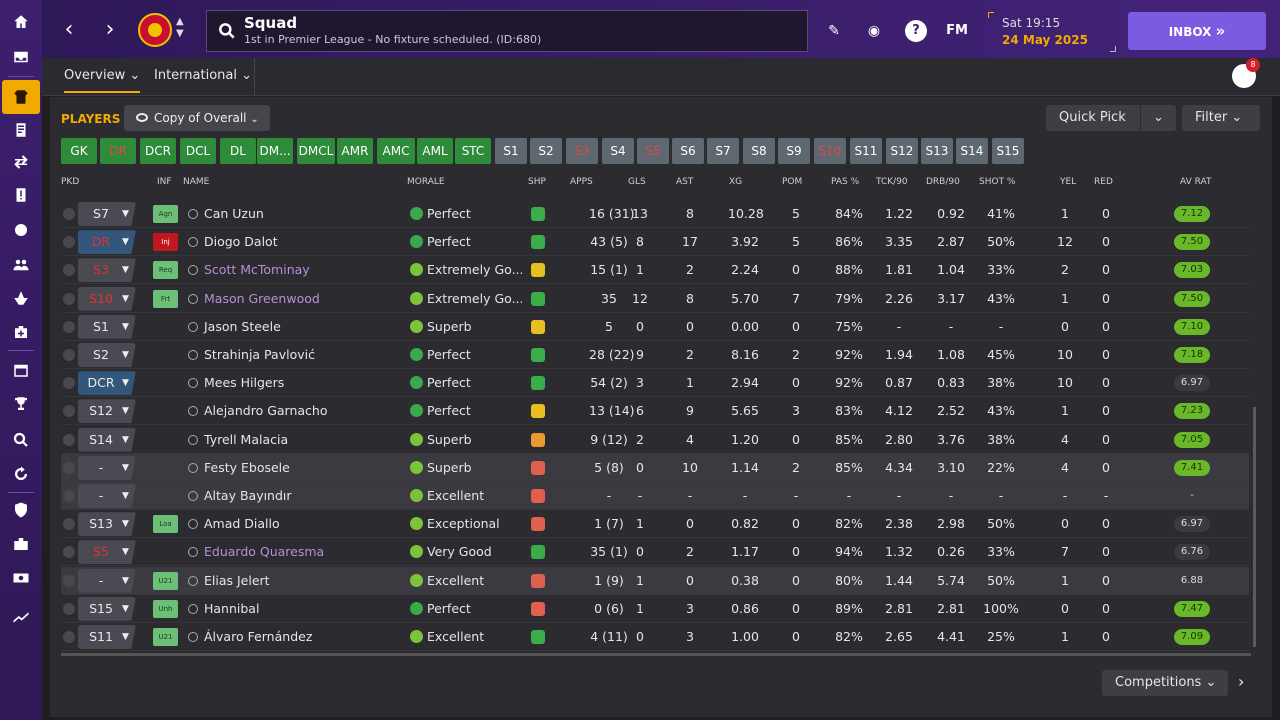 The image size is (1280, 720). What do you see at coordinates (266, 411) in the screenshot?
I see `player-name: Alejandro Garnacho` at bounding box center [266, 411].